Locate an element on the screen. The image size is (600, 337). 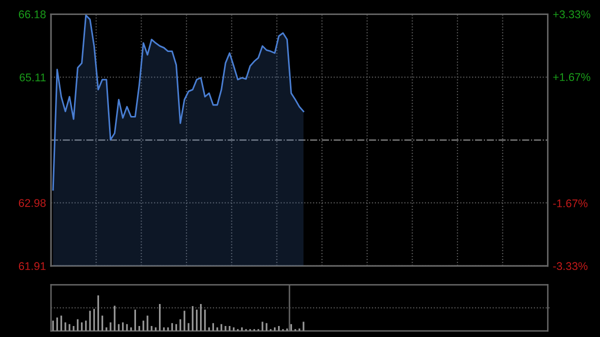
y-tick-label: 62.98 is located at coordinates (32, 203).